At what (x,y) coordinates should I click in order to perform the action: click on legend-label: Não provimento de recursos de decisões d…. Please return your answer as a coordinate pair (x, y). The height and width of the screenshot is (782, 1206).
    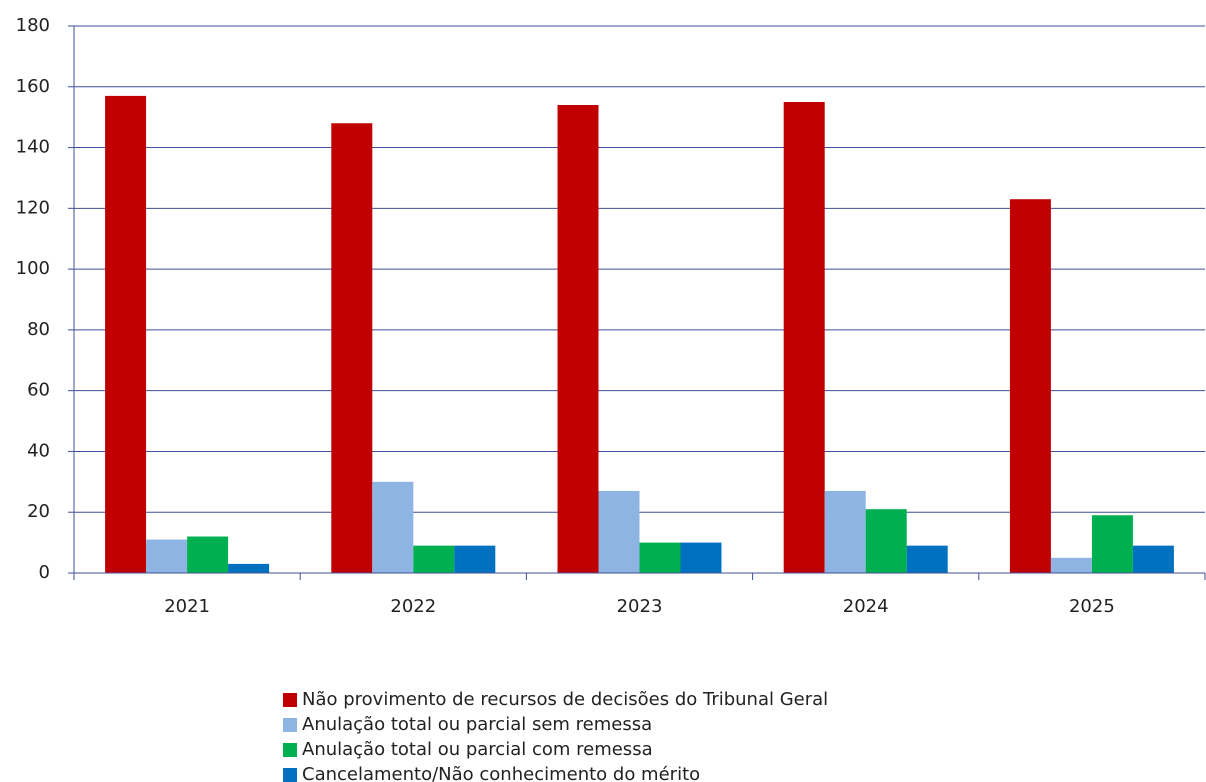
    Looking at the image, I should click on (565, 699).